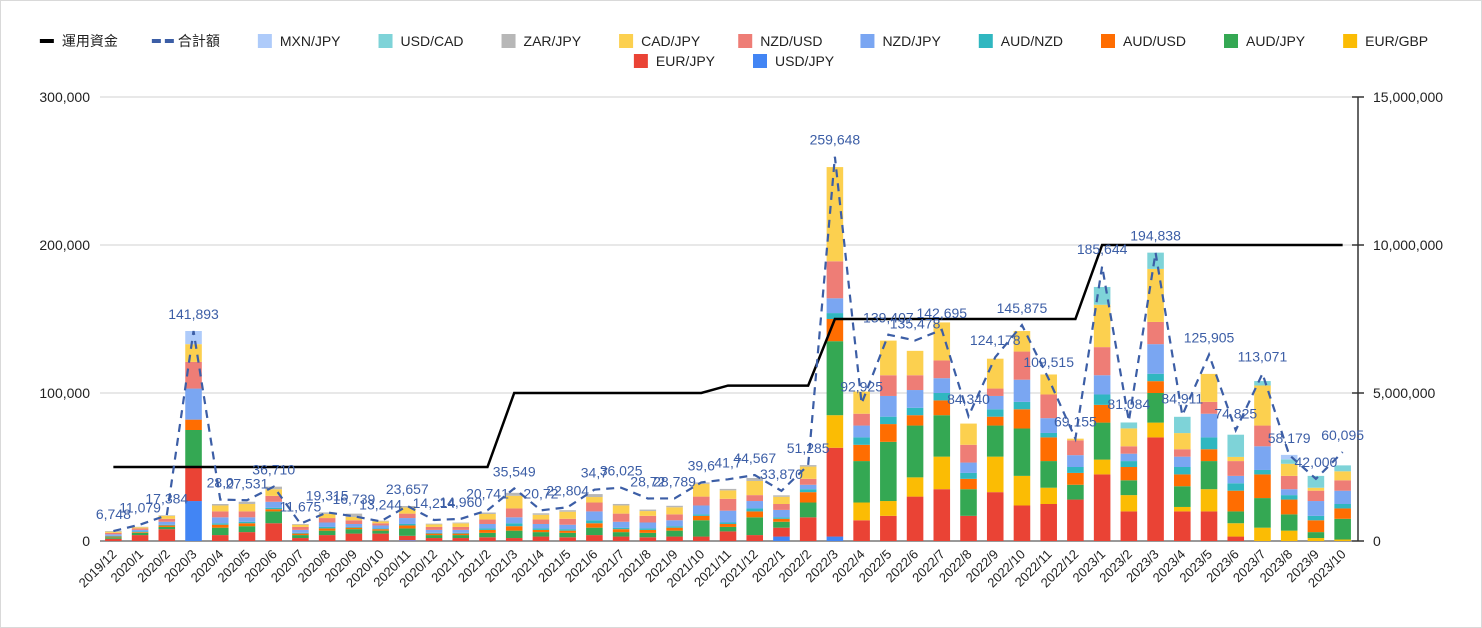  I want to click on total-data-label: 194,838, so click(1155, 236).